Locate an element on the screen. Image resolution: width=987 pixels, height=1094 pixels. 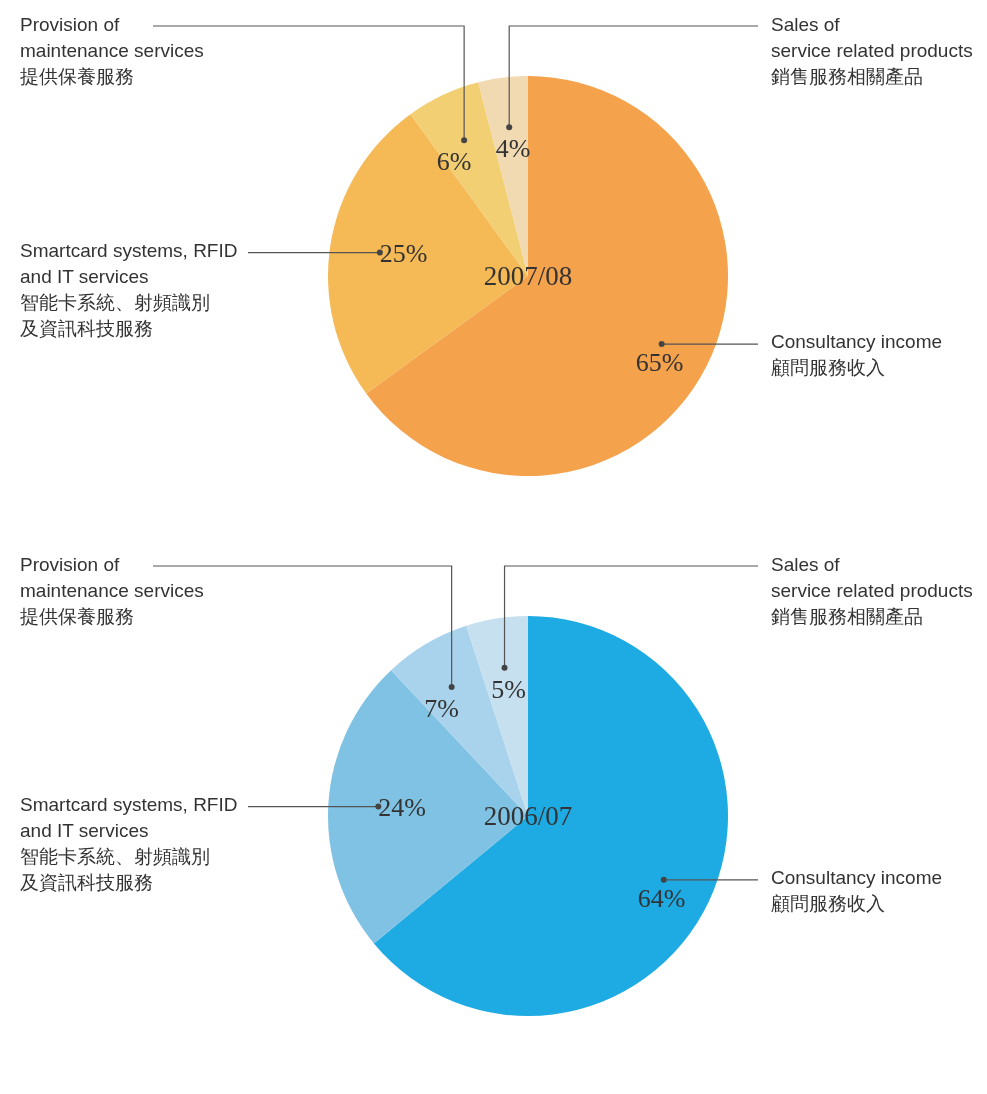
data-label: 64% is located at coordinates (661, 898).